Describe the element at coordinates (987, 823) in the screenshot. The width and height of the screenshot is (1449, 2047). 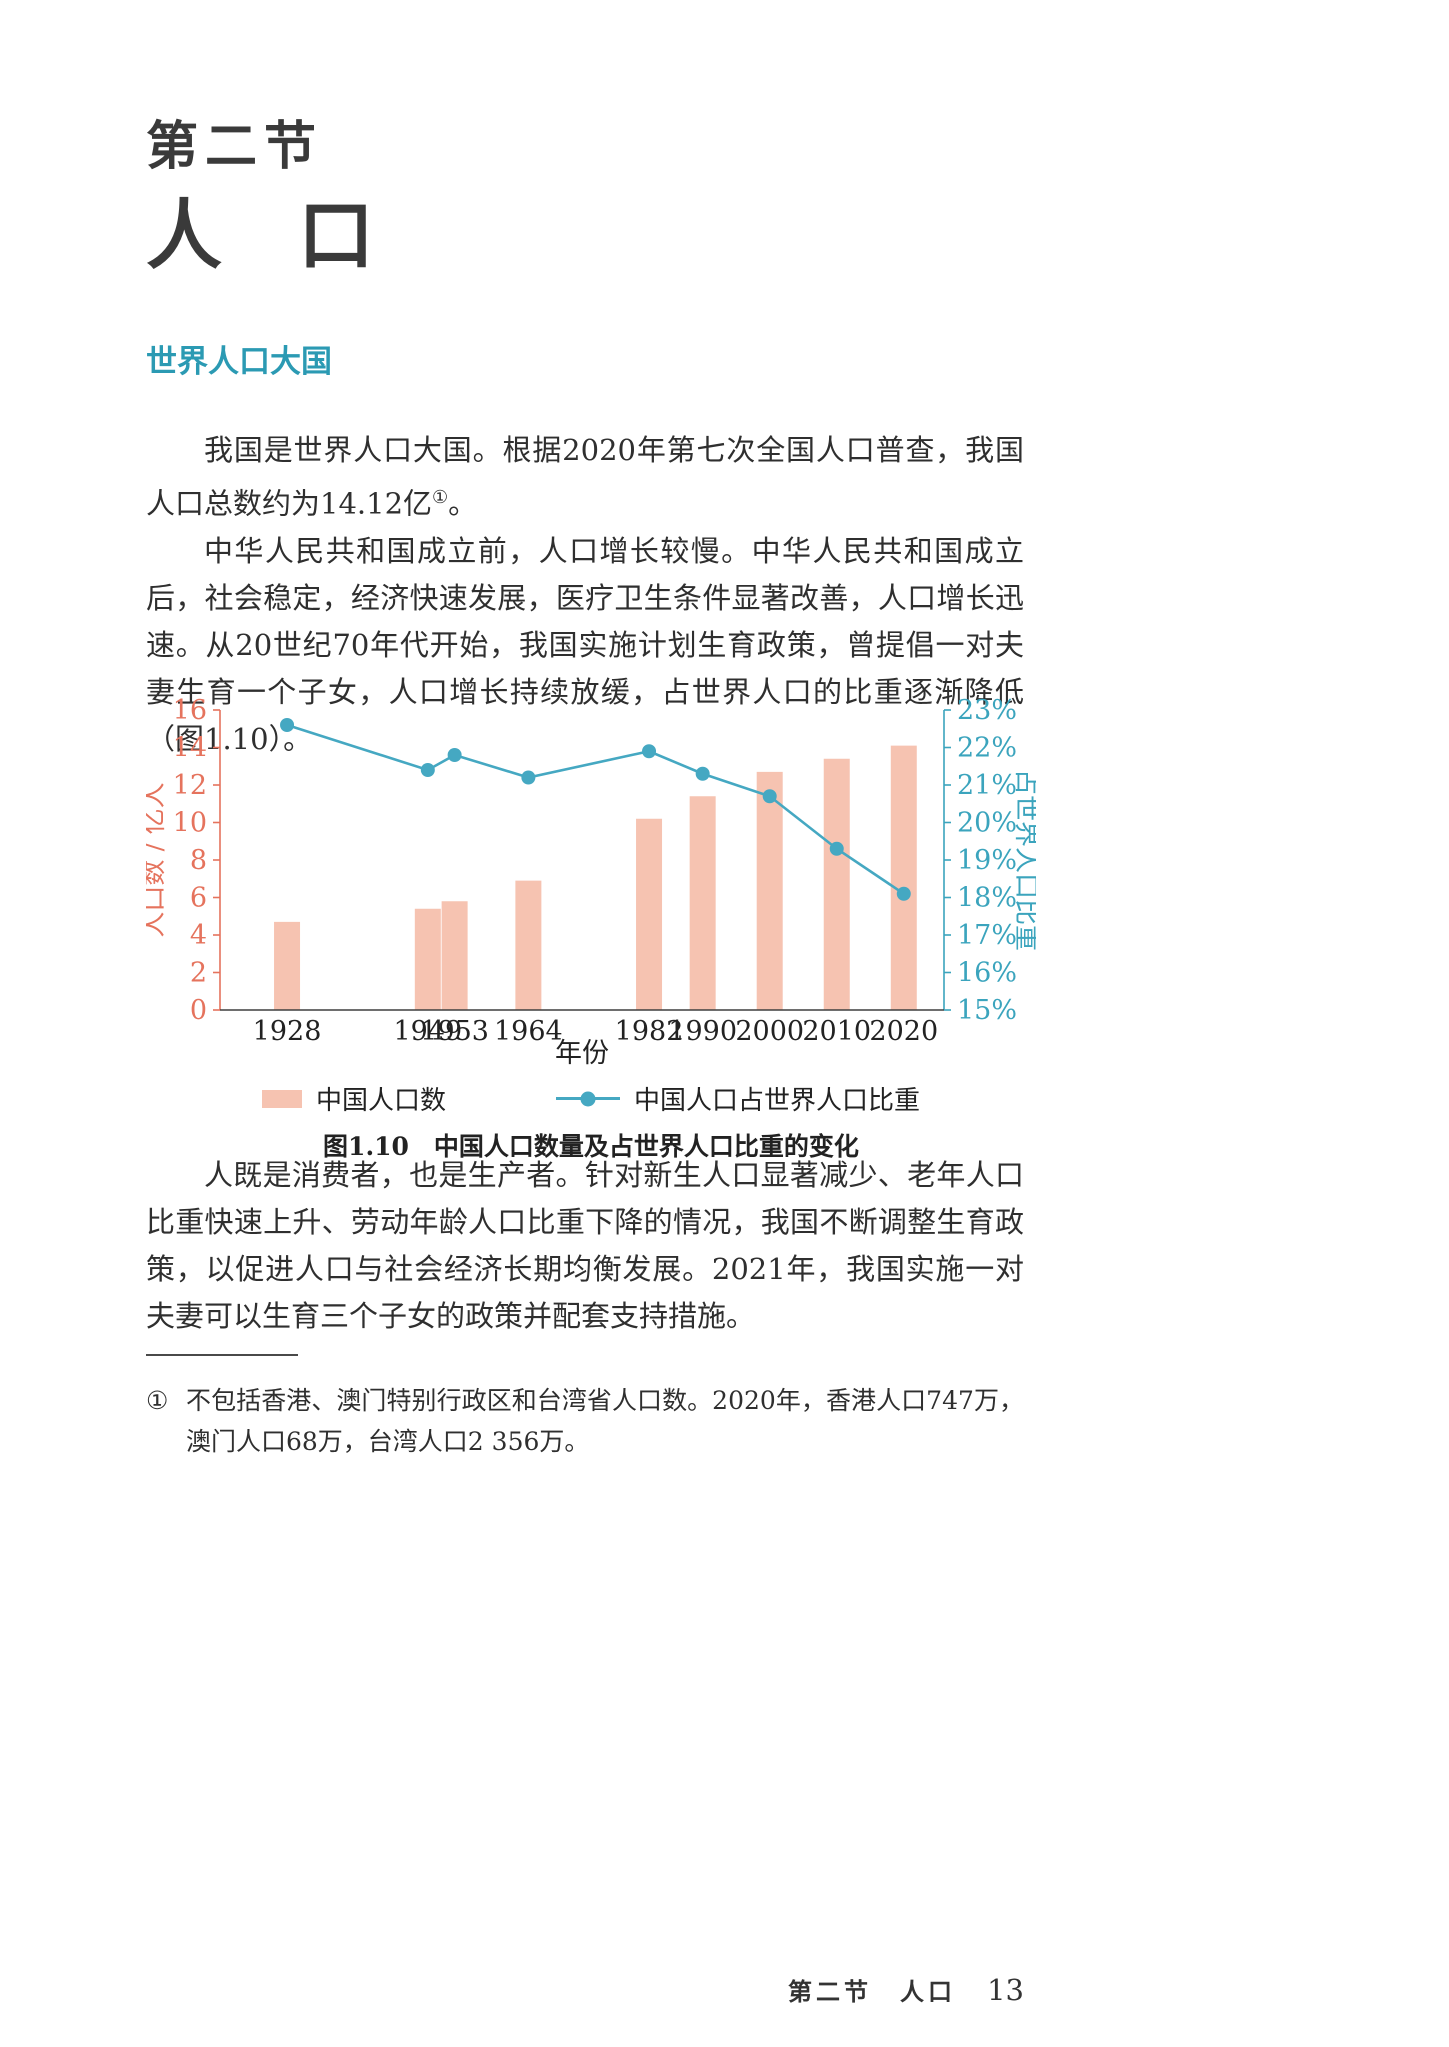
I see `svg-text: 20%` at that location.